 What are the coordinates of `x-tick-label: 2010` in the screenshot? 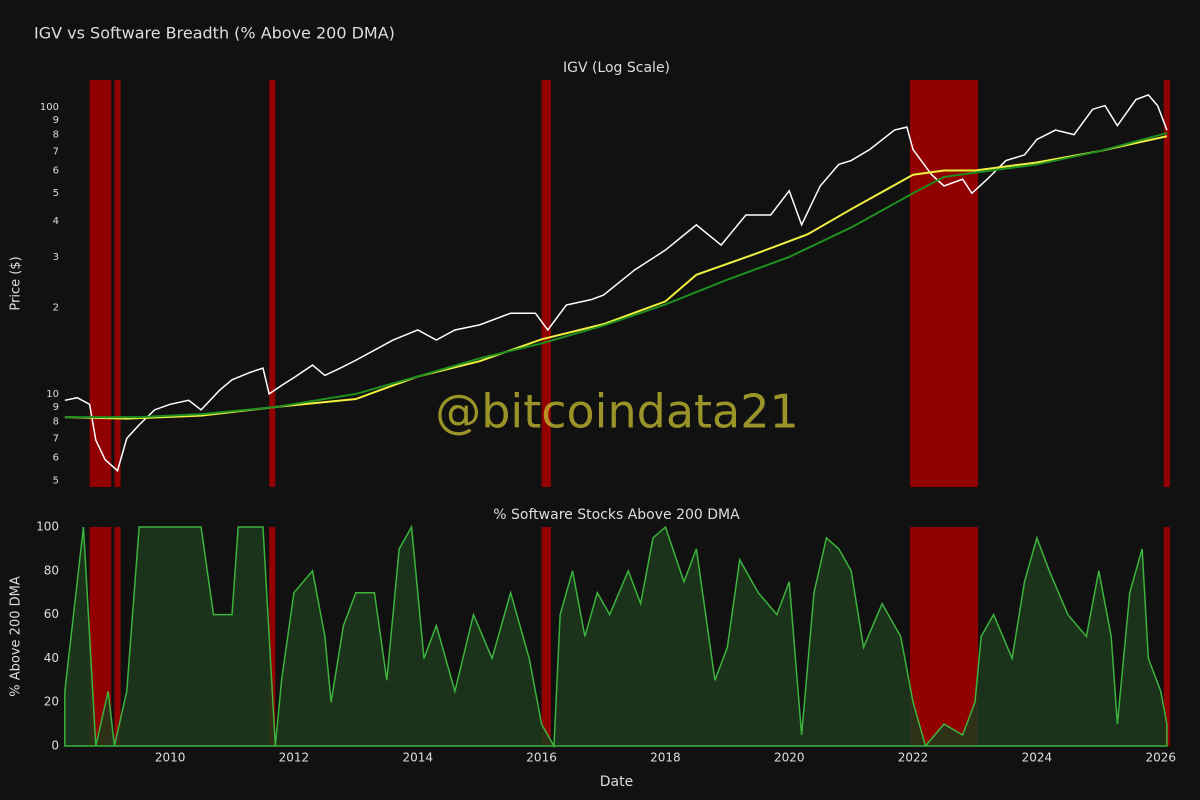 It's located at (170, 758).